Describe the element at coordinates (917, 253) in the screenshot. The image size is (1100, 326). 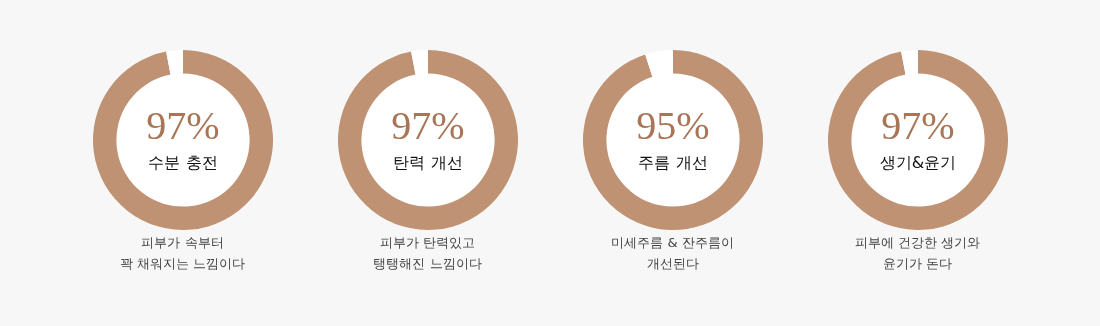
I see `text: 피부에 건강한 생기와 윤기가 돈다` at that location.